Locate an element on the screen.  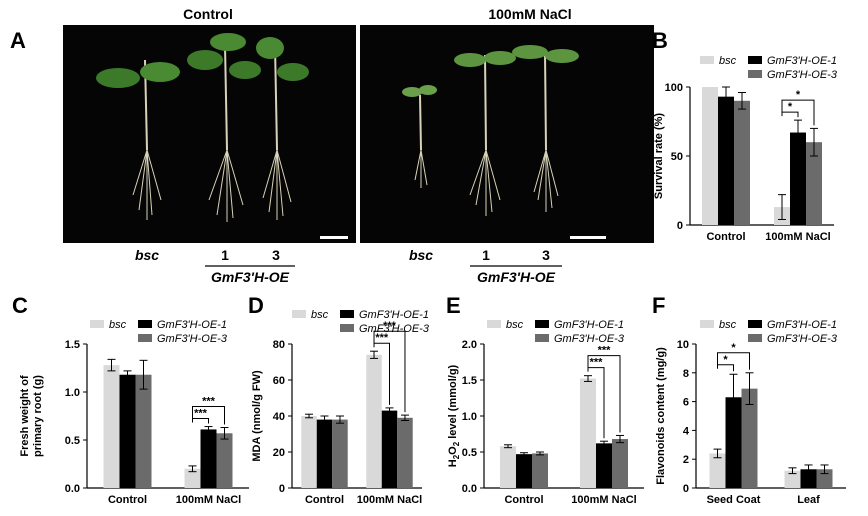
x-tick-label-d: 100mM NaCl is located at coordinates (389, 500).